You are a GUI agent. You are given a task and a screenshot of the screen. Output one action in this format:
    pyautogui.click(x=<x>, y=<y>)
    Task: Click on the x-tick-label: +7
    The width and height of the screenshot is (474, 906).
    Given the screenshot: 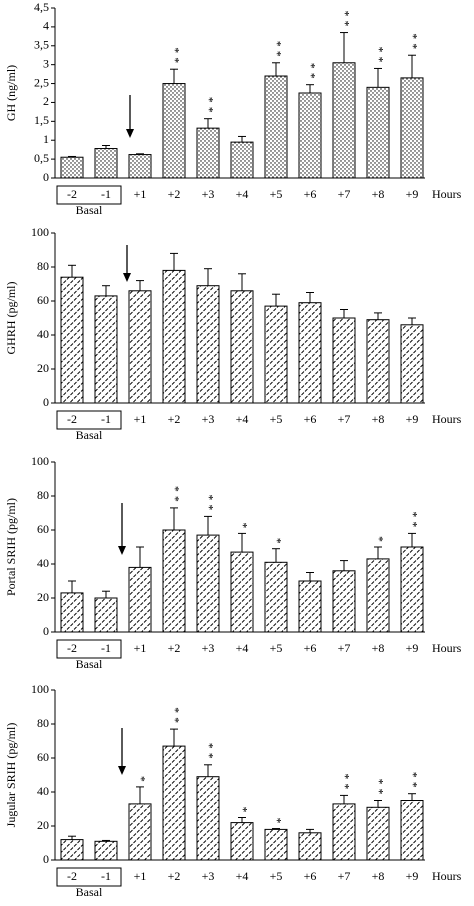 What is the action you would take?
    pyautogui.click(x=344, y=419)
    